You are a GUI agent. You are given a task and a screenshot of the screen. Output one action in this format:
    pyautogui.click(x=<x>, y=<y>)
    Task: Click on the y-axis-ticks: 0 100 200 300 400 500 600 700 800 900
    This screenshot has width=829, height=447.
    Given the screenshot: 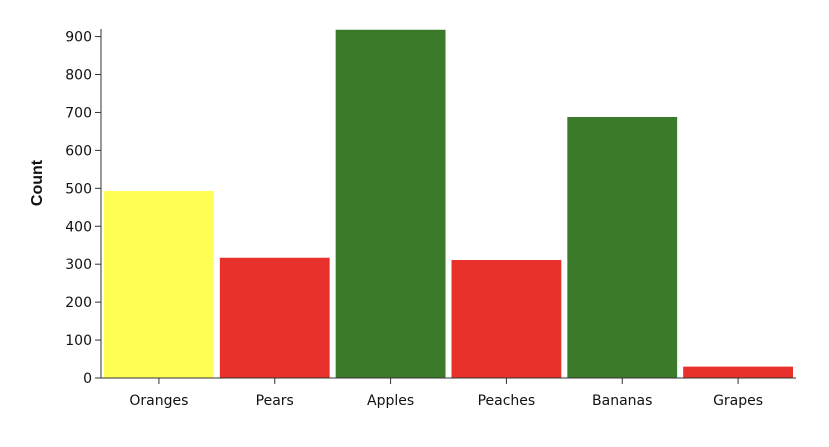 What is the action you would take?
    pyautogui.click(x=83, y=208)
    